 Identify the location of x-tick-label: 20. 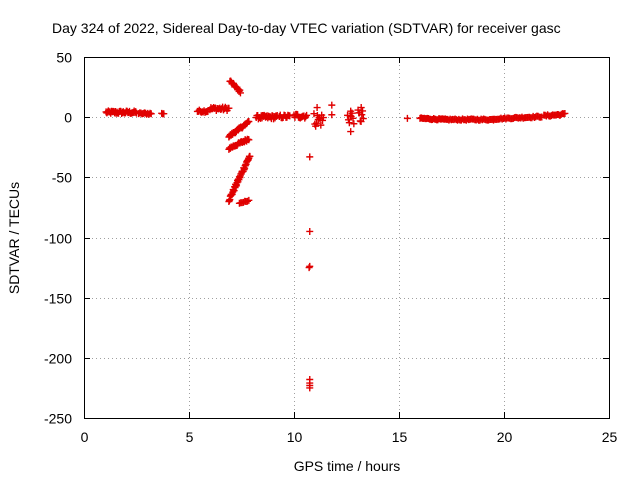
(505, 437).